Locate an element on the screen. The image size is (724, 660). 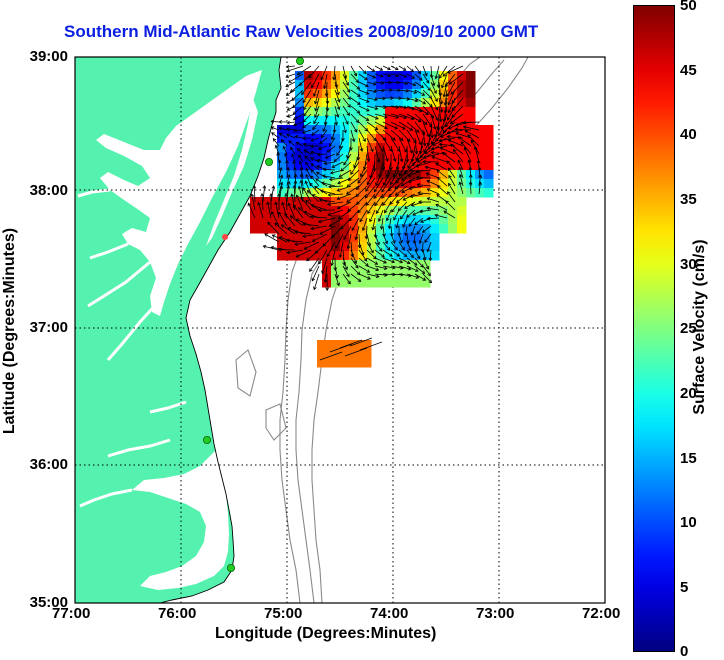
colorbar-tick-label: 10 is located at coordinates (688, 522).